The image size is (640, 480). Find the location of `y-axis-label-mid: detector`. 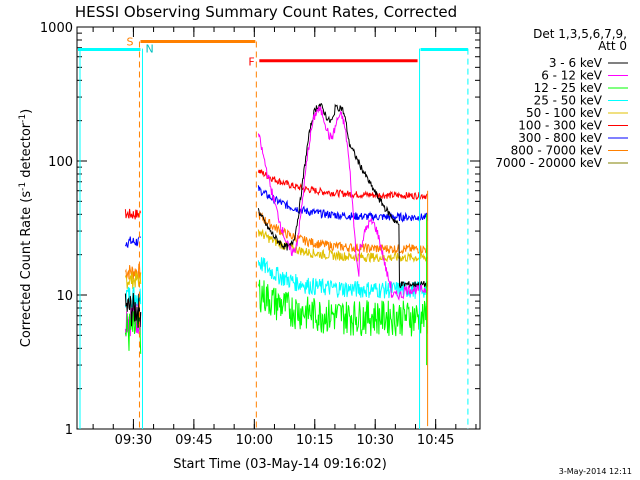

y-axis-label-mid: detector is located at coordinates (26, 152).